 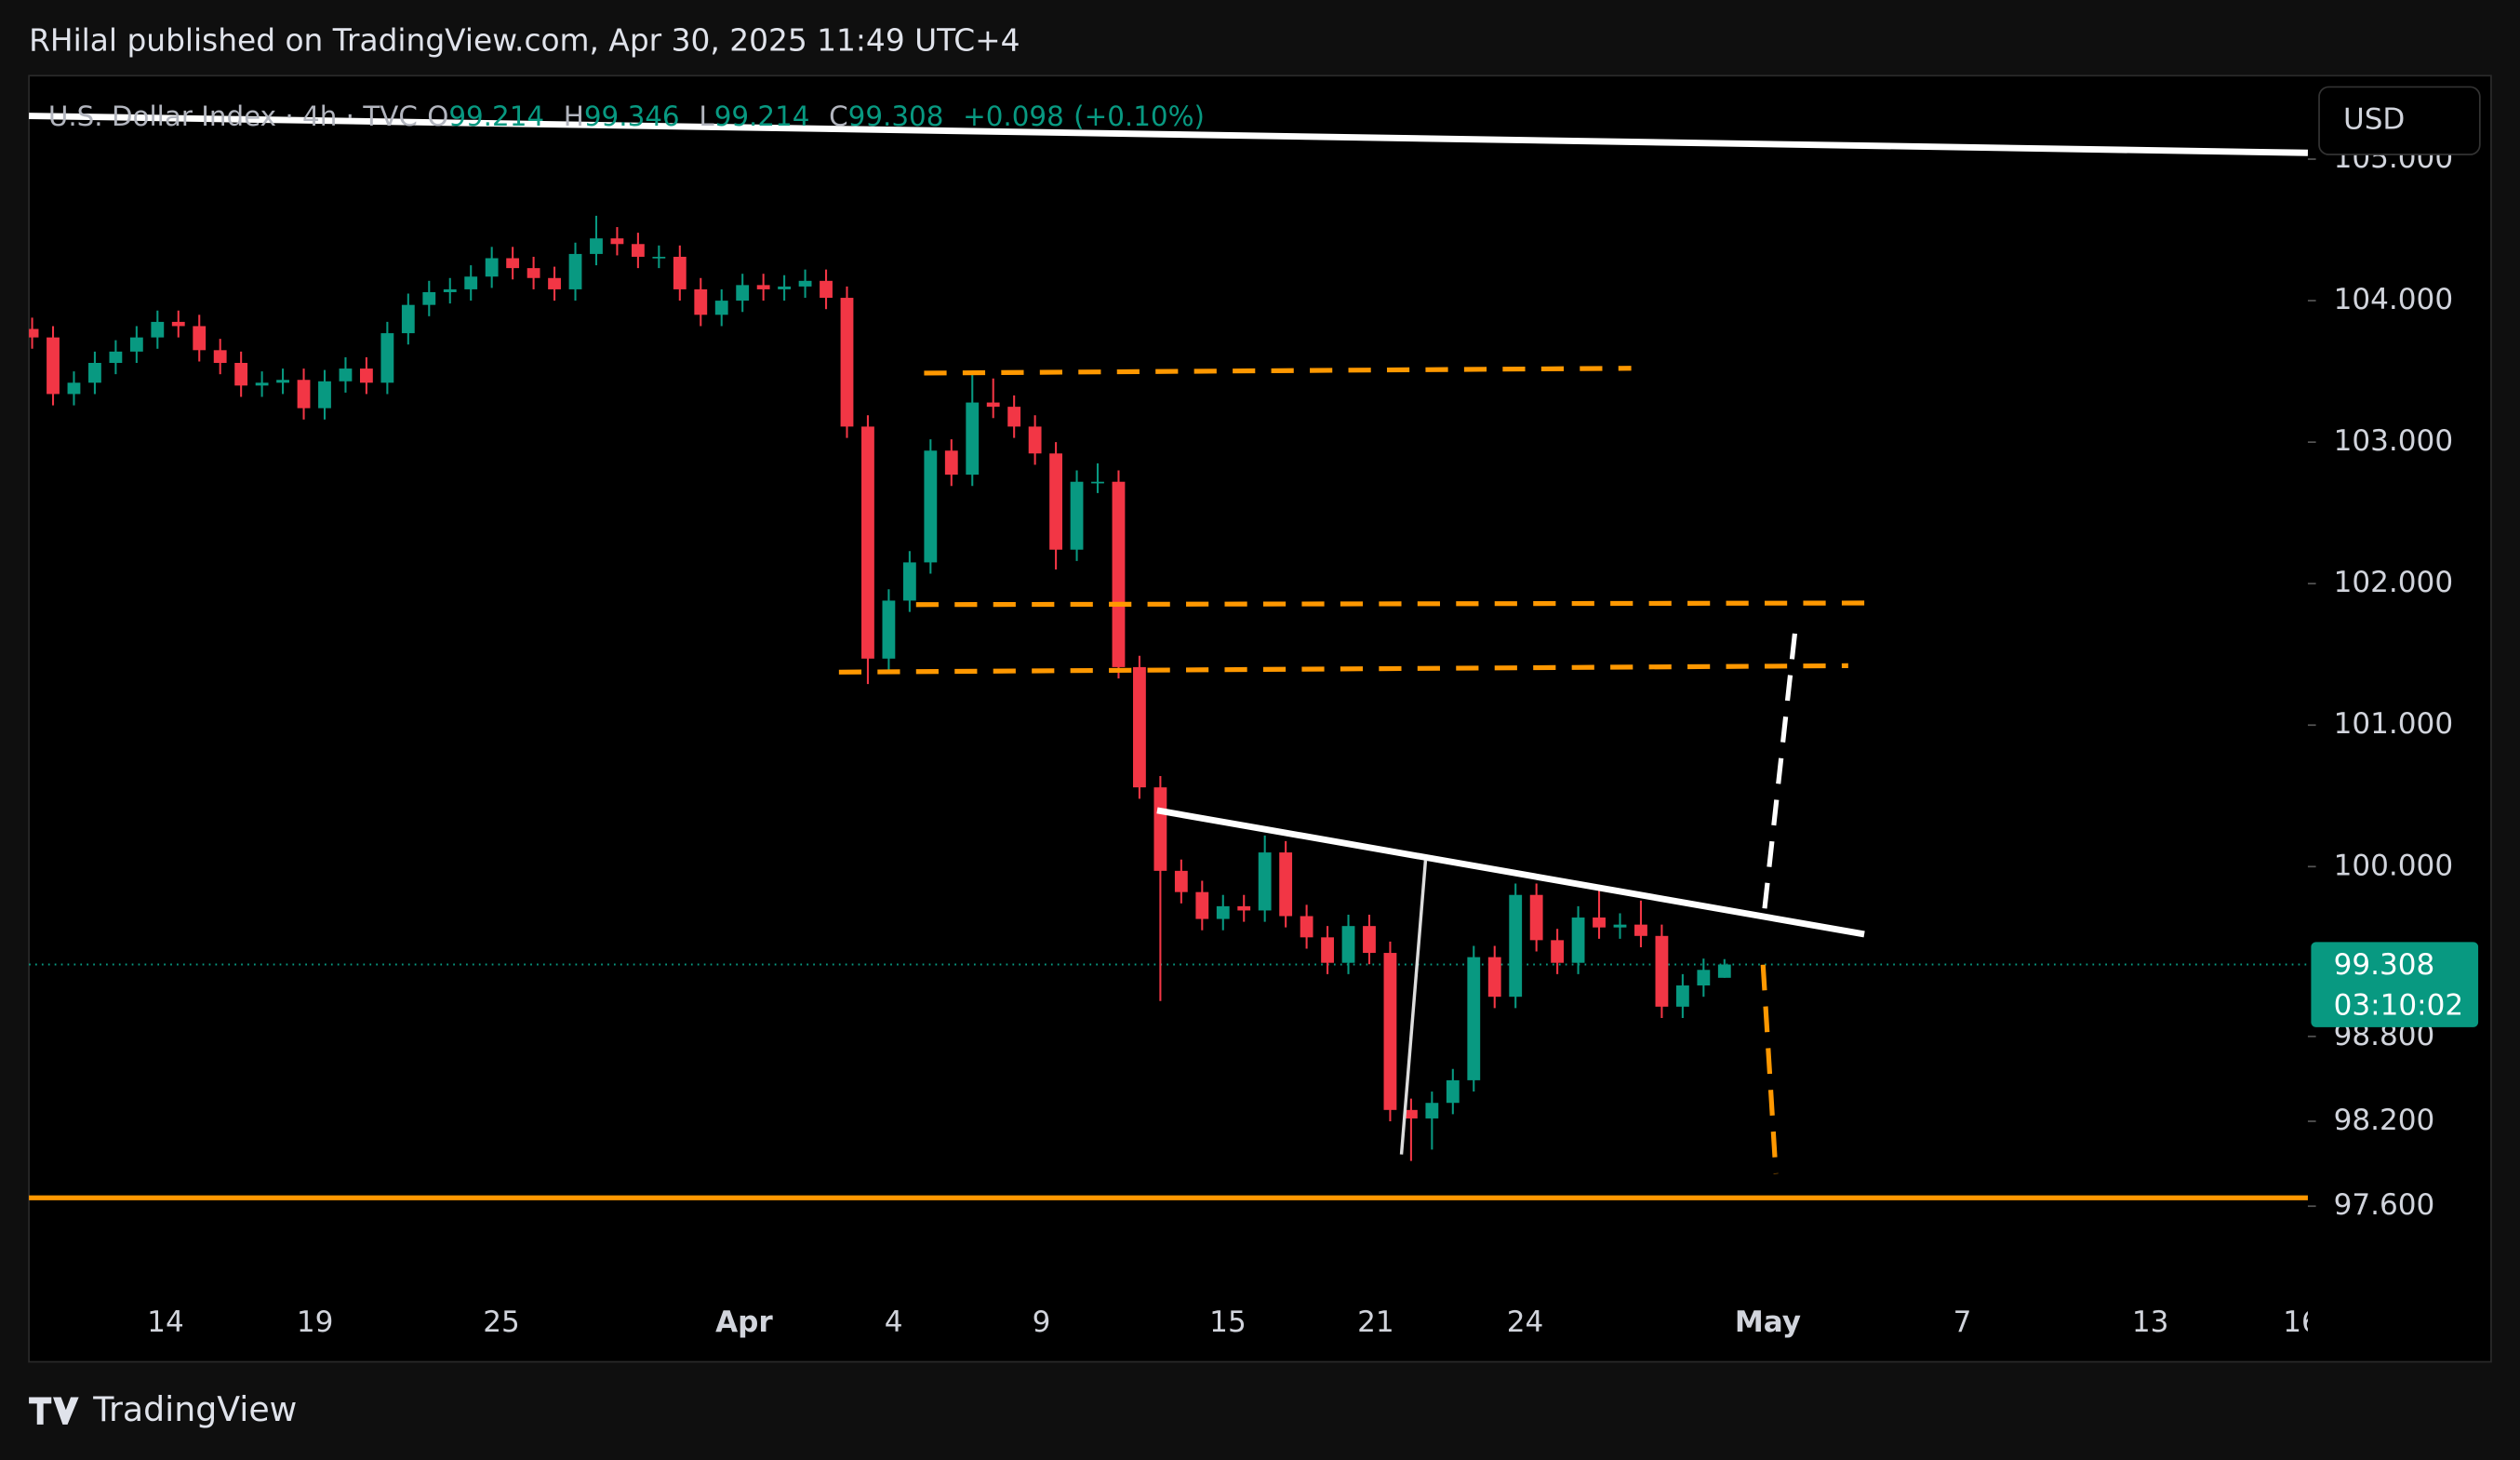 What do you see at coordinates (1375, 1322) in the screenshot?
I see `x-tick-label: 21` at bounding box center [1375, 1322].